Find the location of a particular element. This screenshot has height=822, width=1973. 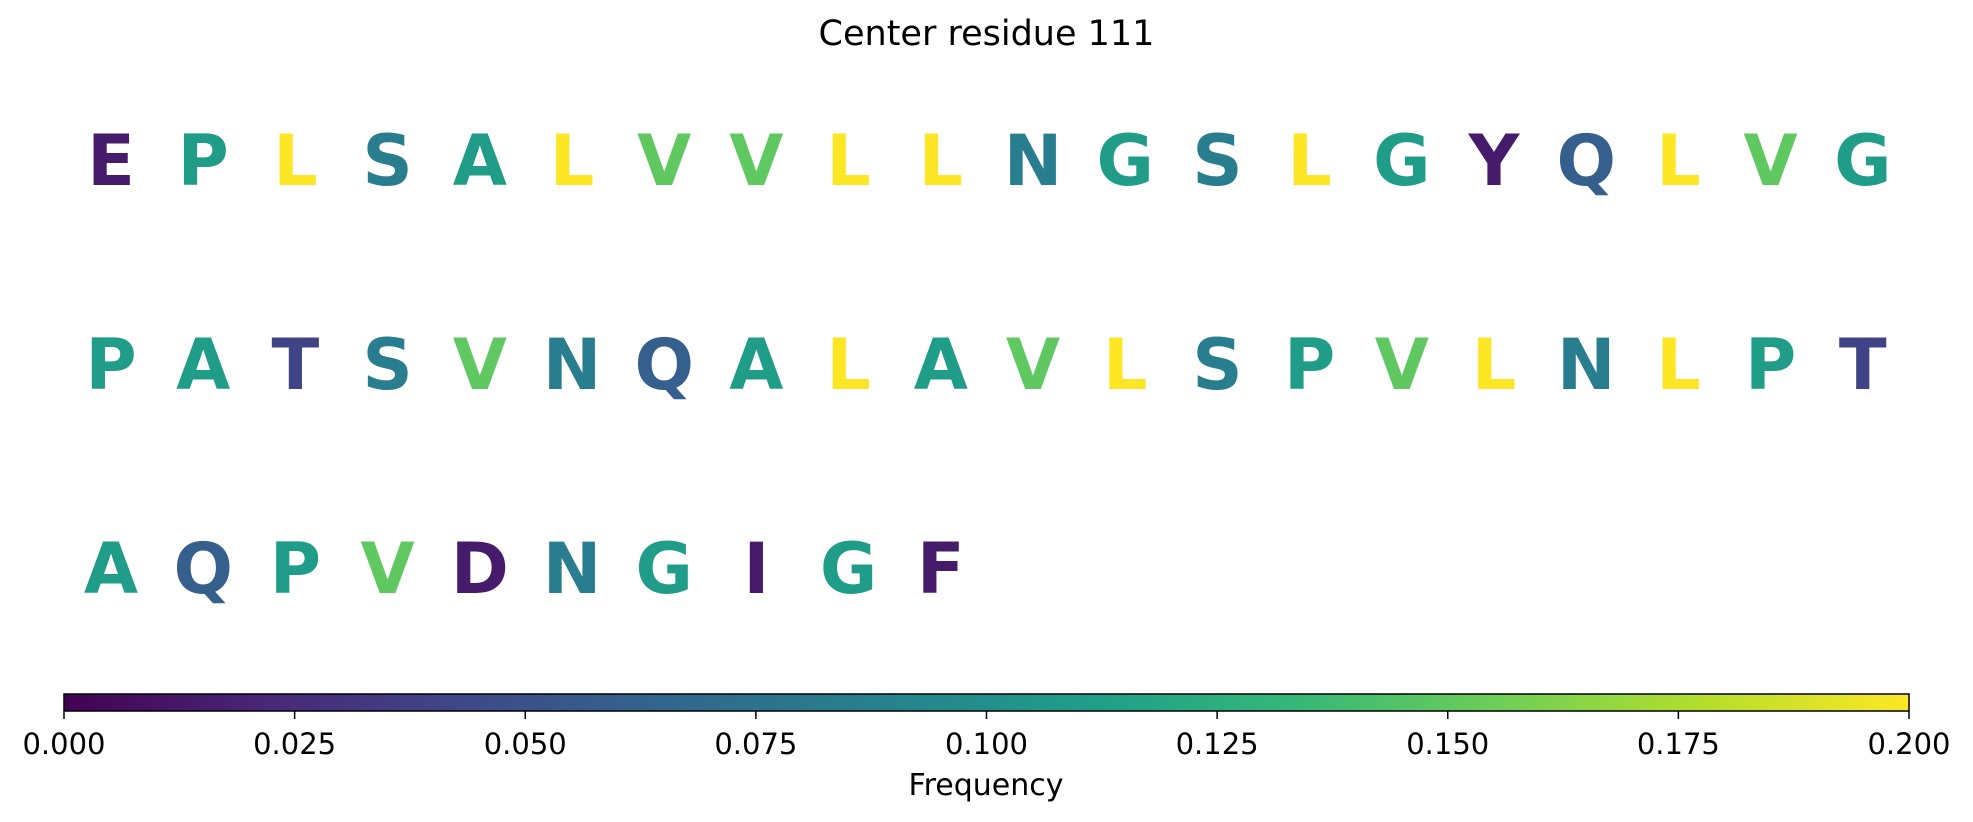

residue-letter: I is located at coordinates (756, 569).